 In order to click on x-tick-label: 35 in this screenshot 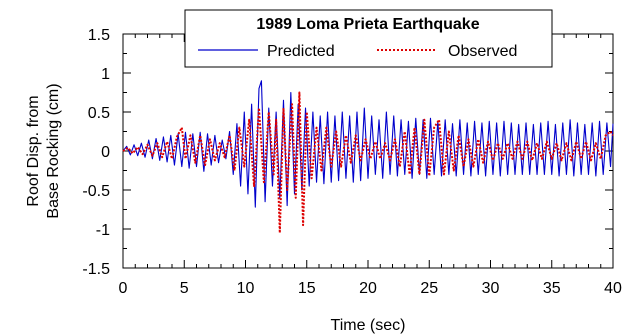, I will do `click(552, 288)`.